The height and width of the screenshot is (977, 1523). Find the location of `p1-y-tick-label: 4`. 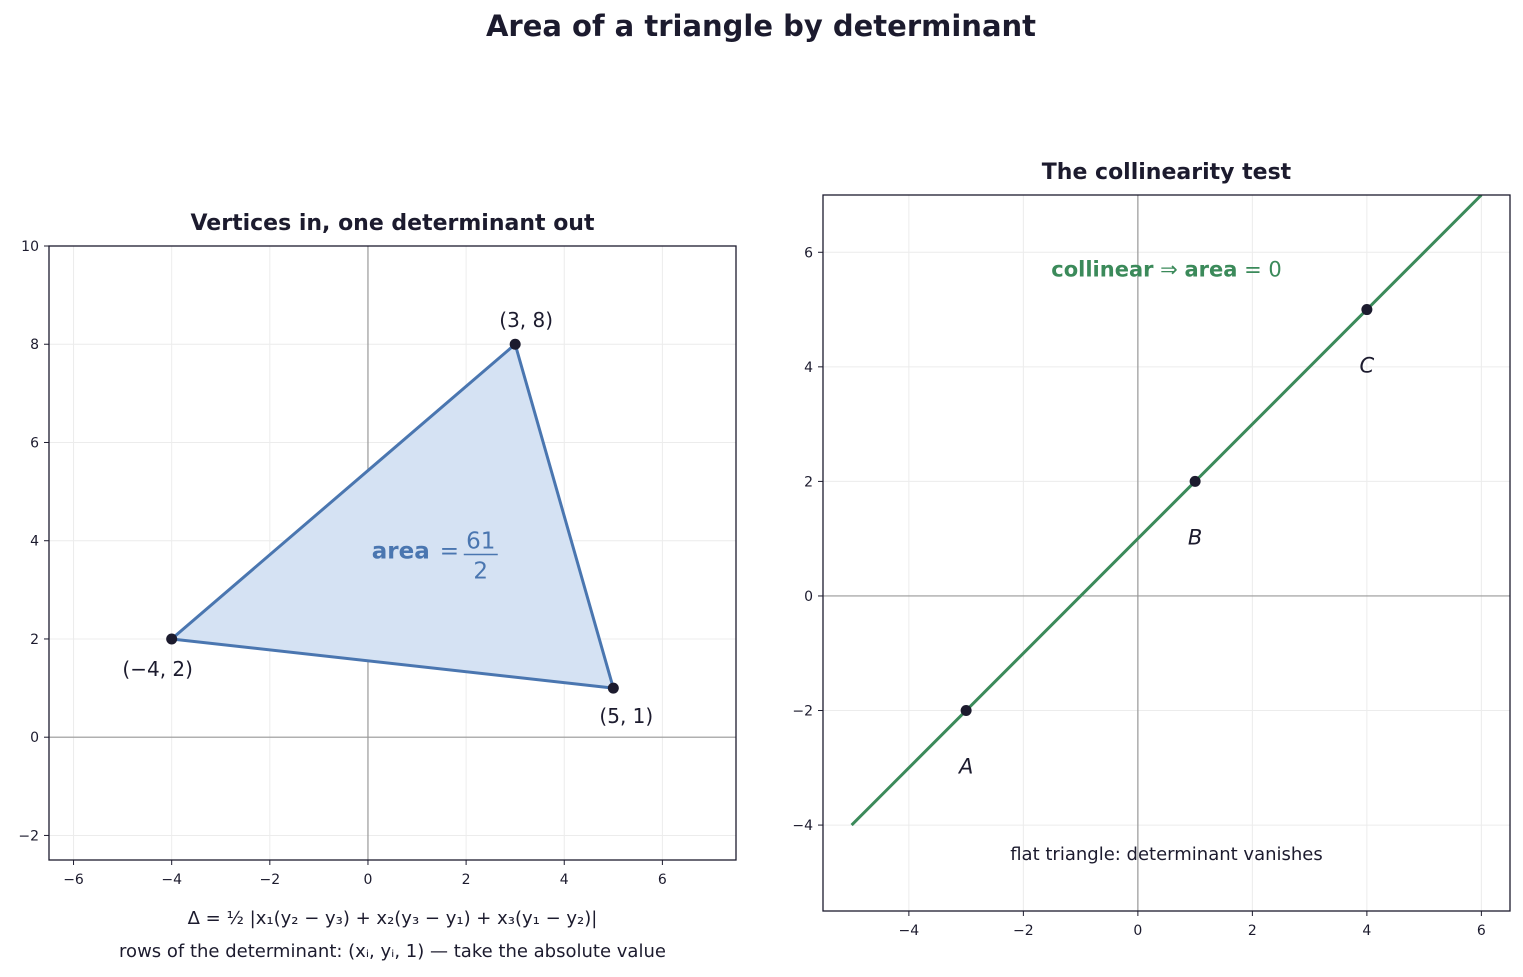

p1-y-tick-label: 4 is located at coordinates (34, 542).